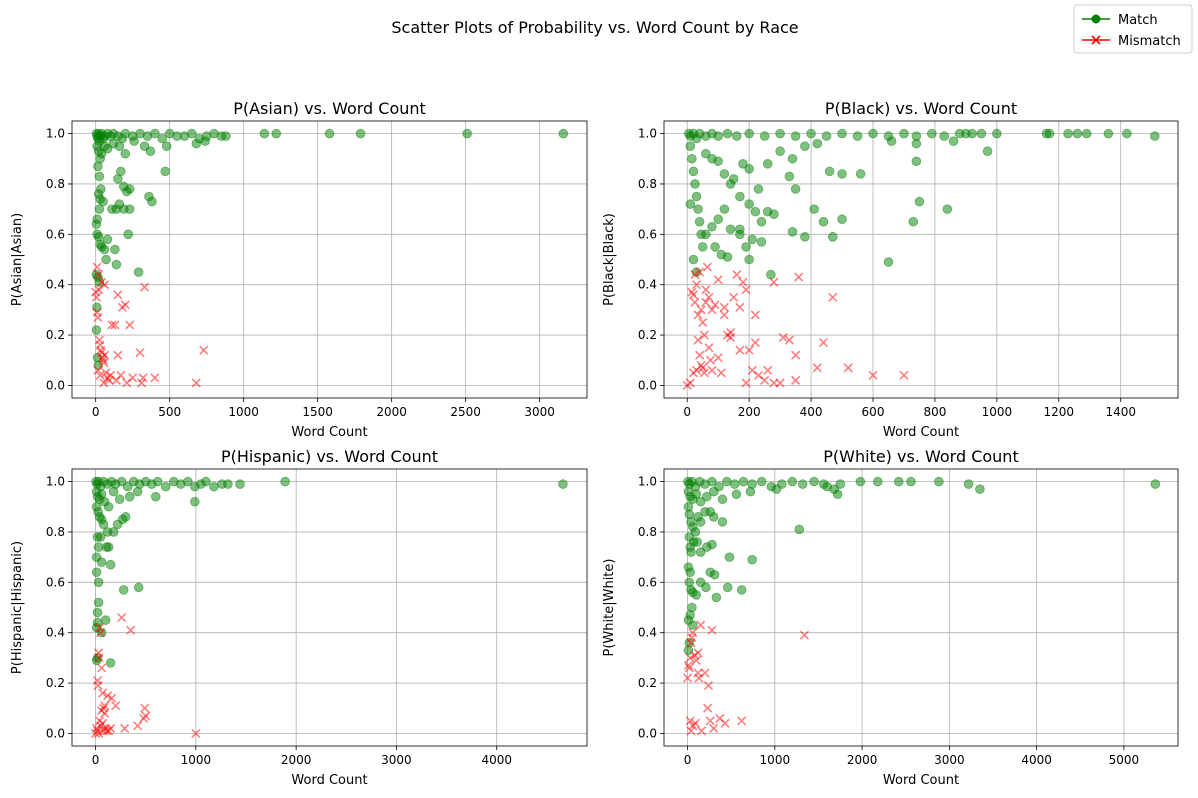 The width and height of the screenshot is (1198, 798). What do you see at coordinates (329, 456) in the screenshot?
I see `subplot-title: P(Hispanic) vs. Word Count` at bounding box center [329, 456].